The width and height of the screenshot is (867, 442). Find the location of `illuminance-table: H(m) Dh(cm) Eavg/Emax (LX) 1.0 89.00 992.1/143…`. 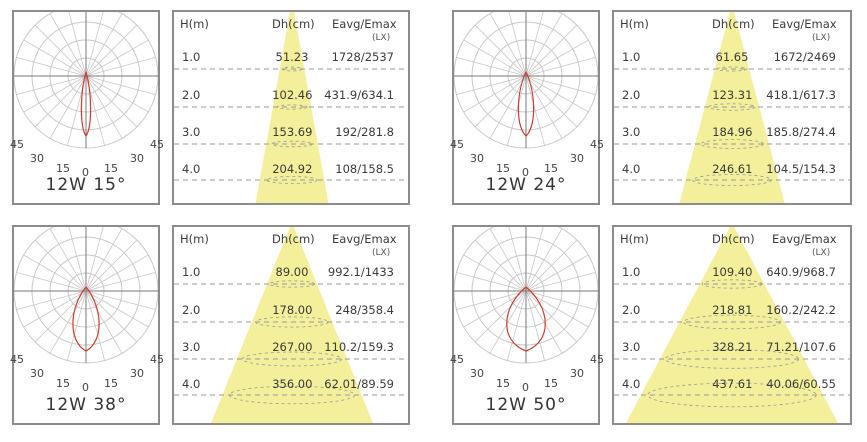

illuminance-table: H(m) Dh(cm) Eavg/Emax (LX) 1.0 89.00 992.1/143… is located at coordinates (291, 325).